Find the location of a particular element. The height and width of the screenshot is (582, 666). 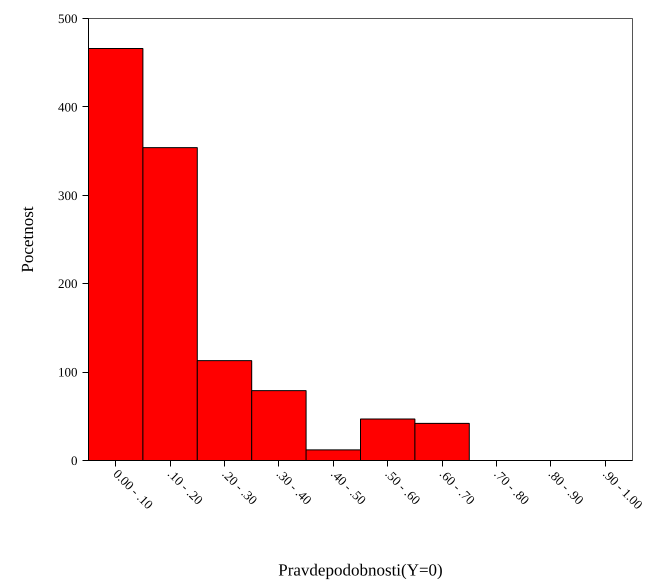

x-axis-title: Pravdepodobnosti(Y=0) is located at coordinates (360, 570).